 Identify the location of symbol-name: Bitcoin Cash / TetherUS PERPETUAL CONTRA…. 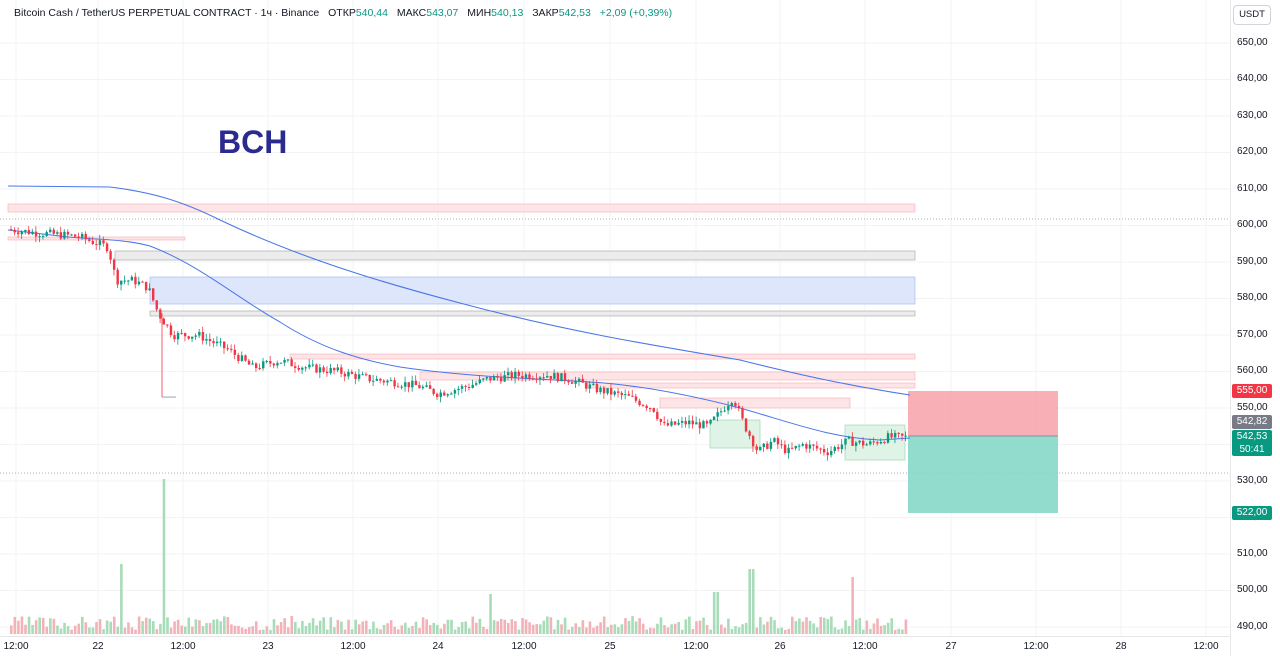
(167, 13).